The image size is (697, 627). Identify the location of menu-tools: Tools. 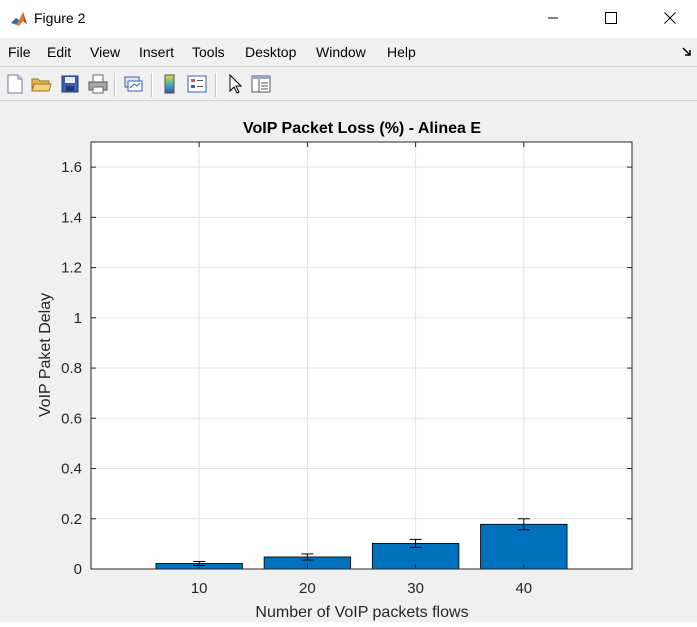
(208, 52).